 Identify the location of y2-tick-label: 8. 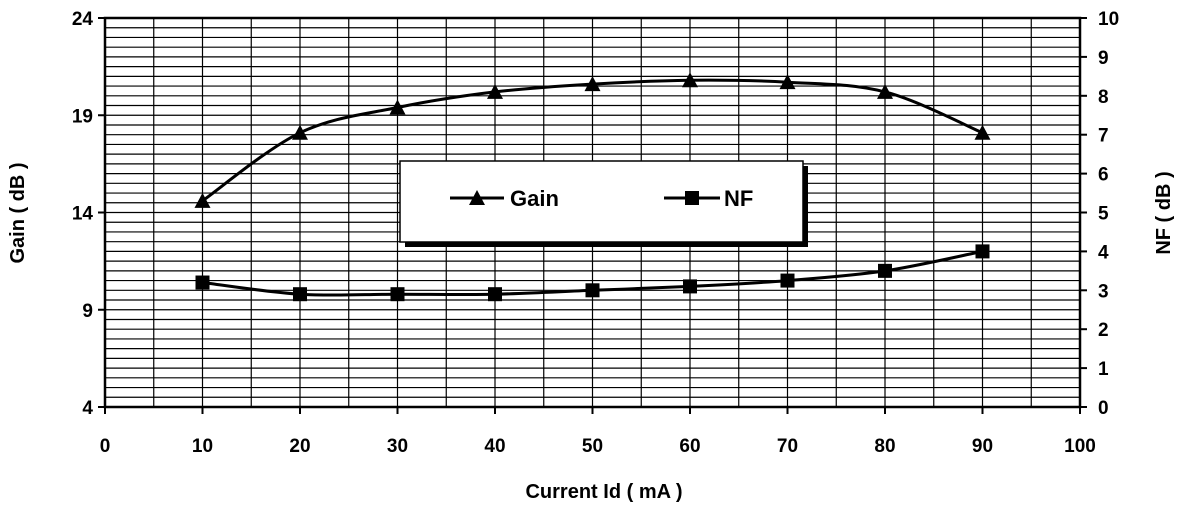
(1103, 97).